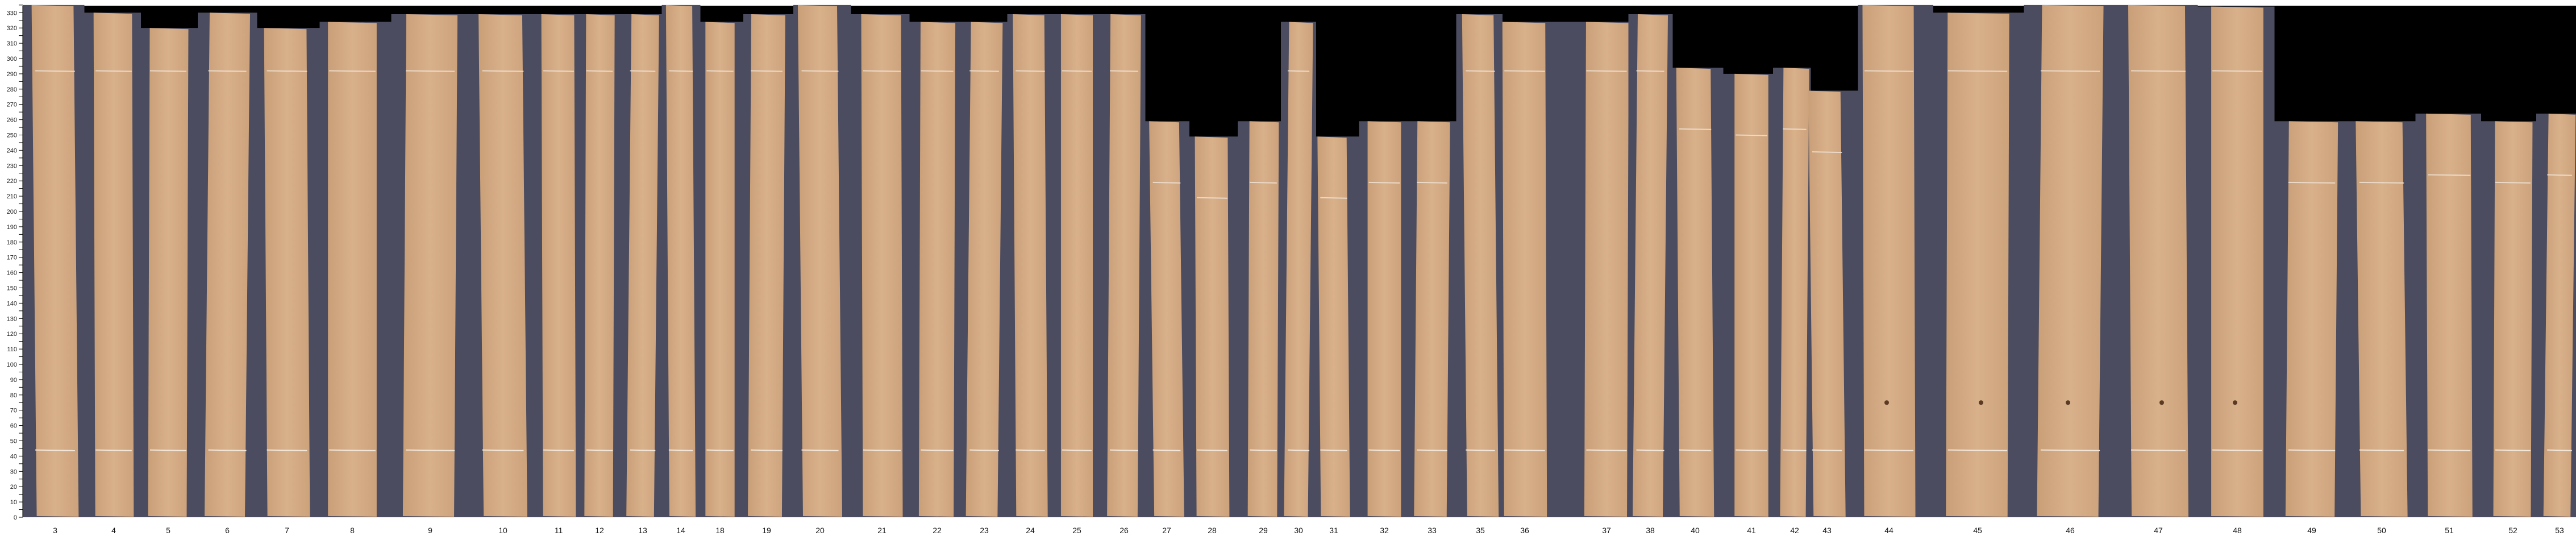 The height and width of the screenshot is (540, 2576). I want to click on x-tick-label: 47, so click(2158, 530).